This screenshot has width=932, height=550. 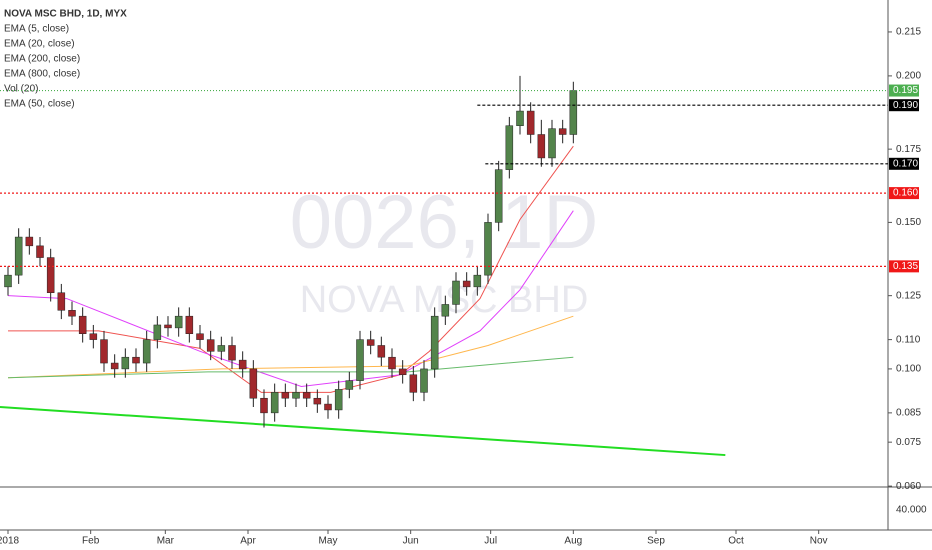 What do you see at coordinates (573, 541) in the screenshot?
I see `x-tick-label: Aug` at bounding box center [573, 541].